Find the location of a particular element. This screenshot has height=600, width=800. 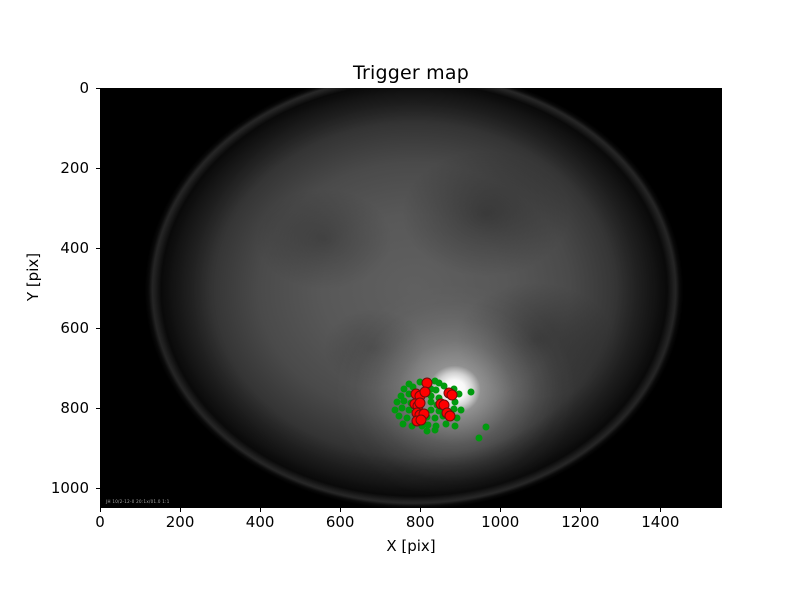

y-axis-label: Y [pix] is located at coordinates (33, 277).